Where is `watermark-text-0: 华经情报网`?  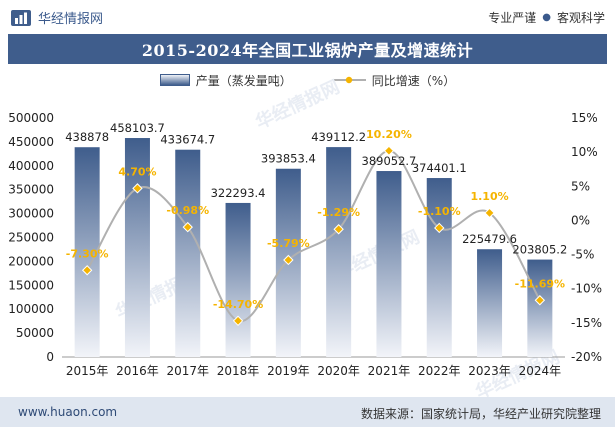
watermark-text-0: 华经情报网 is located at coordinates (297, 105).